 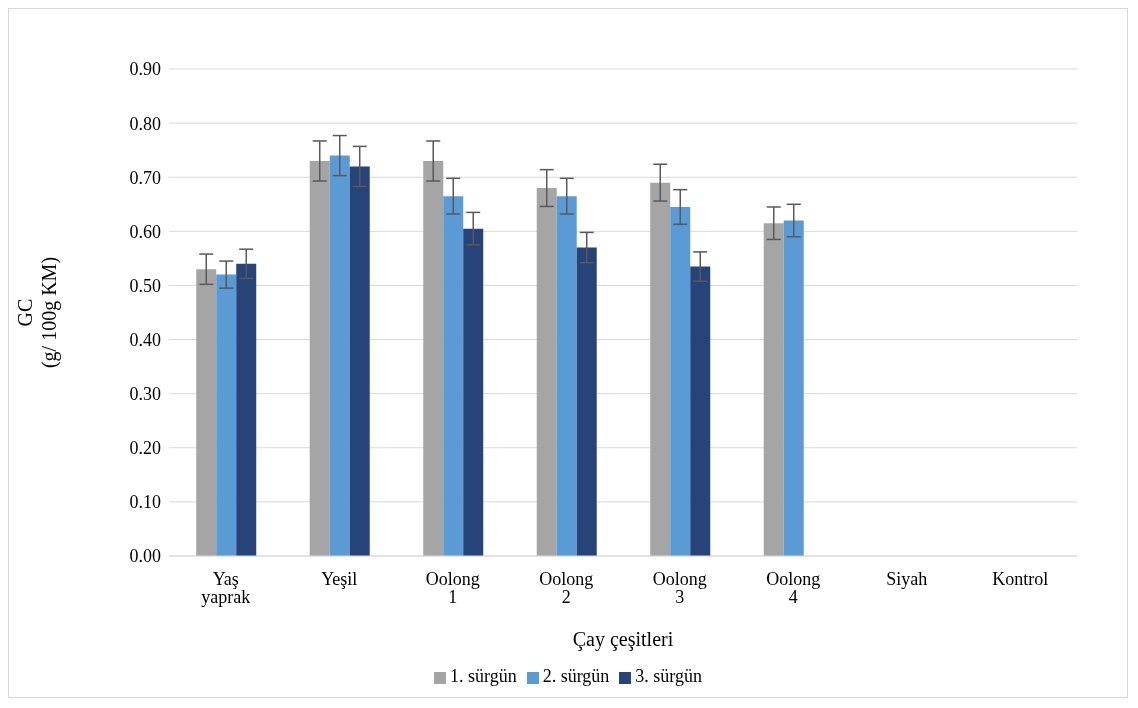 What do you see at coordinates (145, 285) in the screenshot?
I see `y-tick-label: 0.50` at bounding box center [145, 285].